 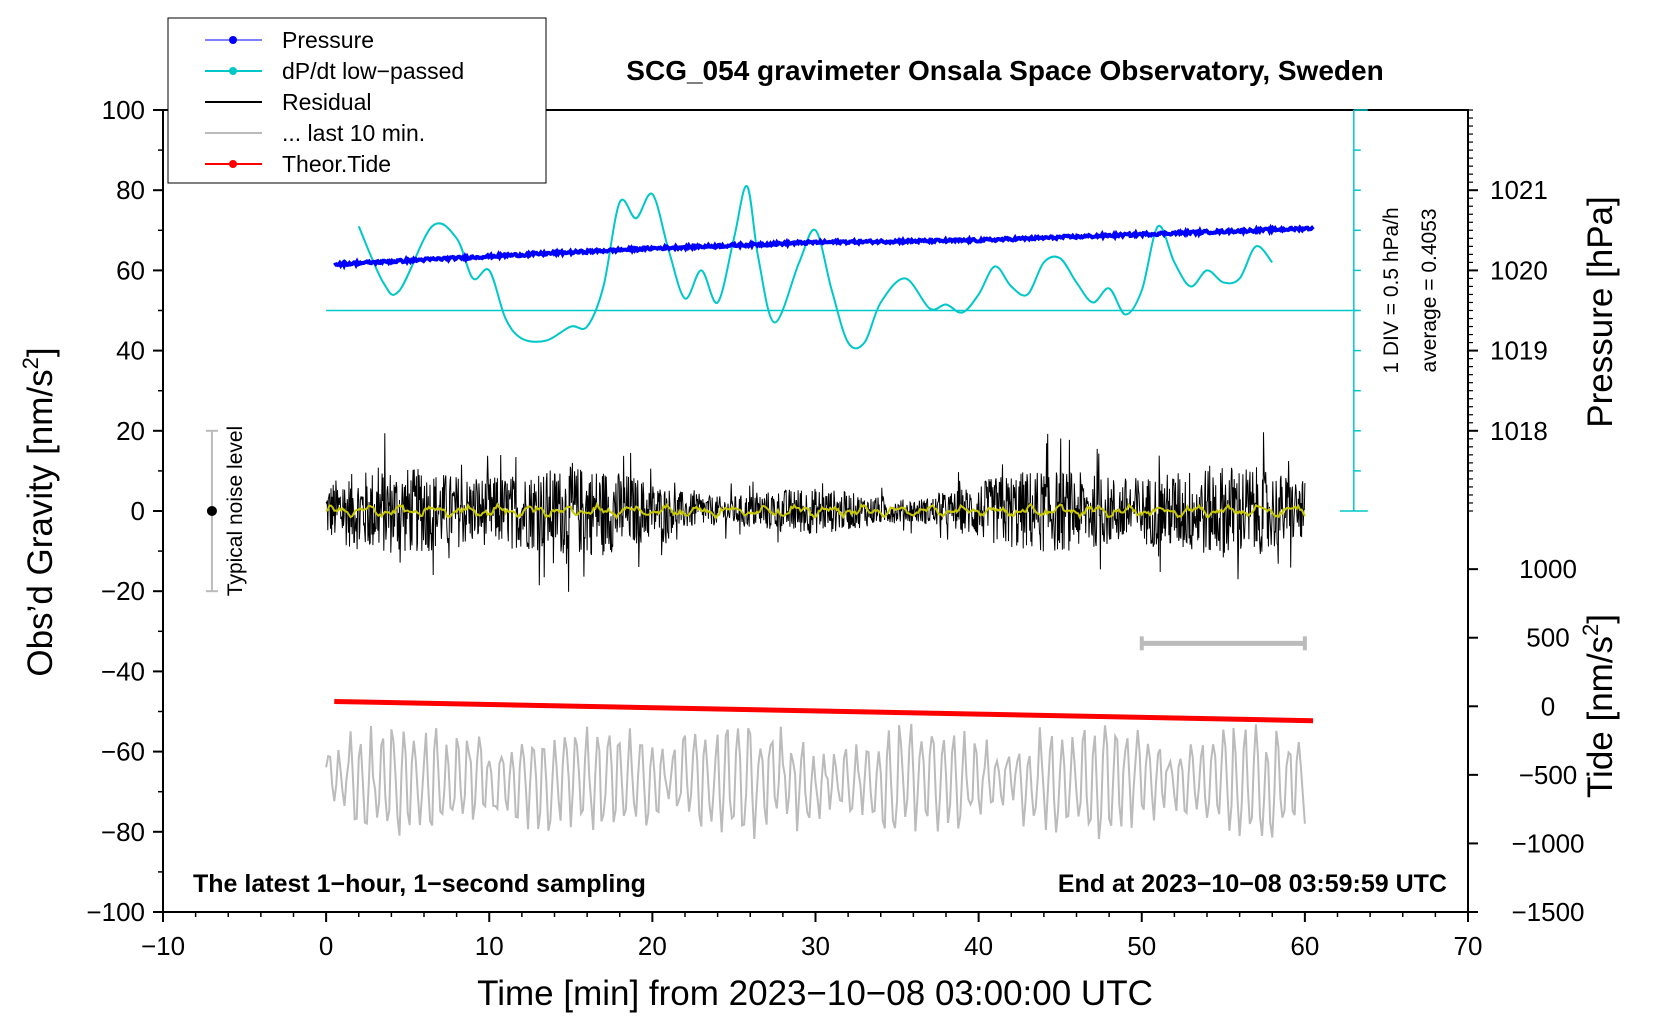 What do you see at coordinates (211, 511) in the screenshot?
I see `noise-center-dot` at bounding box center [211, 511].